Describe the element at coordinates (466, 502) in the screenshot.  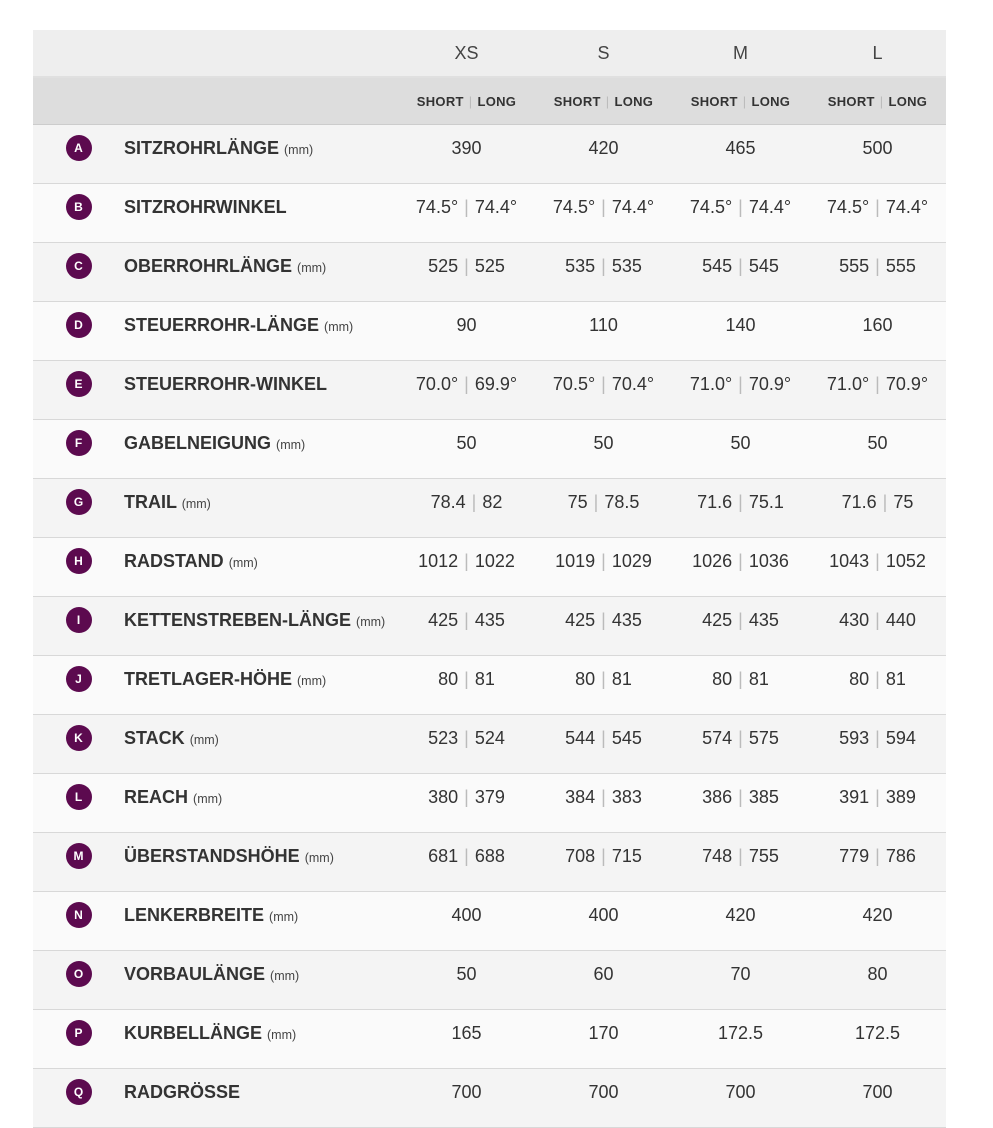
I see `value-cell: 78.4 | 82` at that location.